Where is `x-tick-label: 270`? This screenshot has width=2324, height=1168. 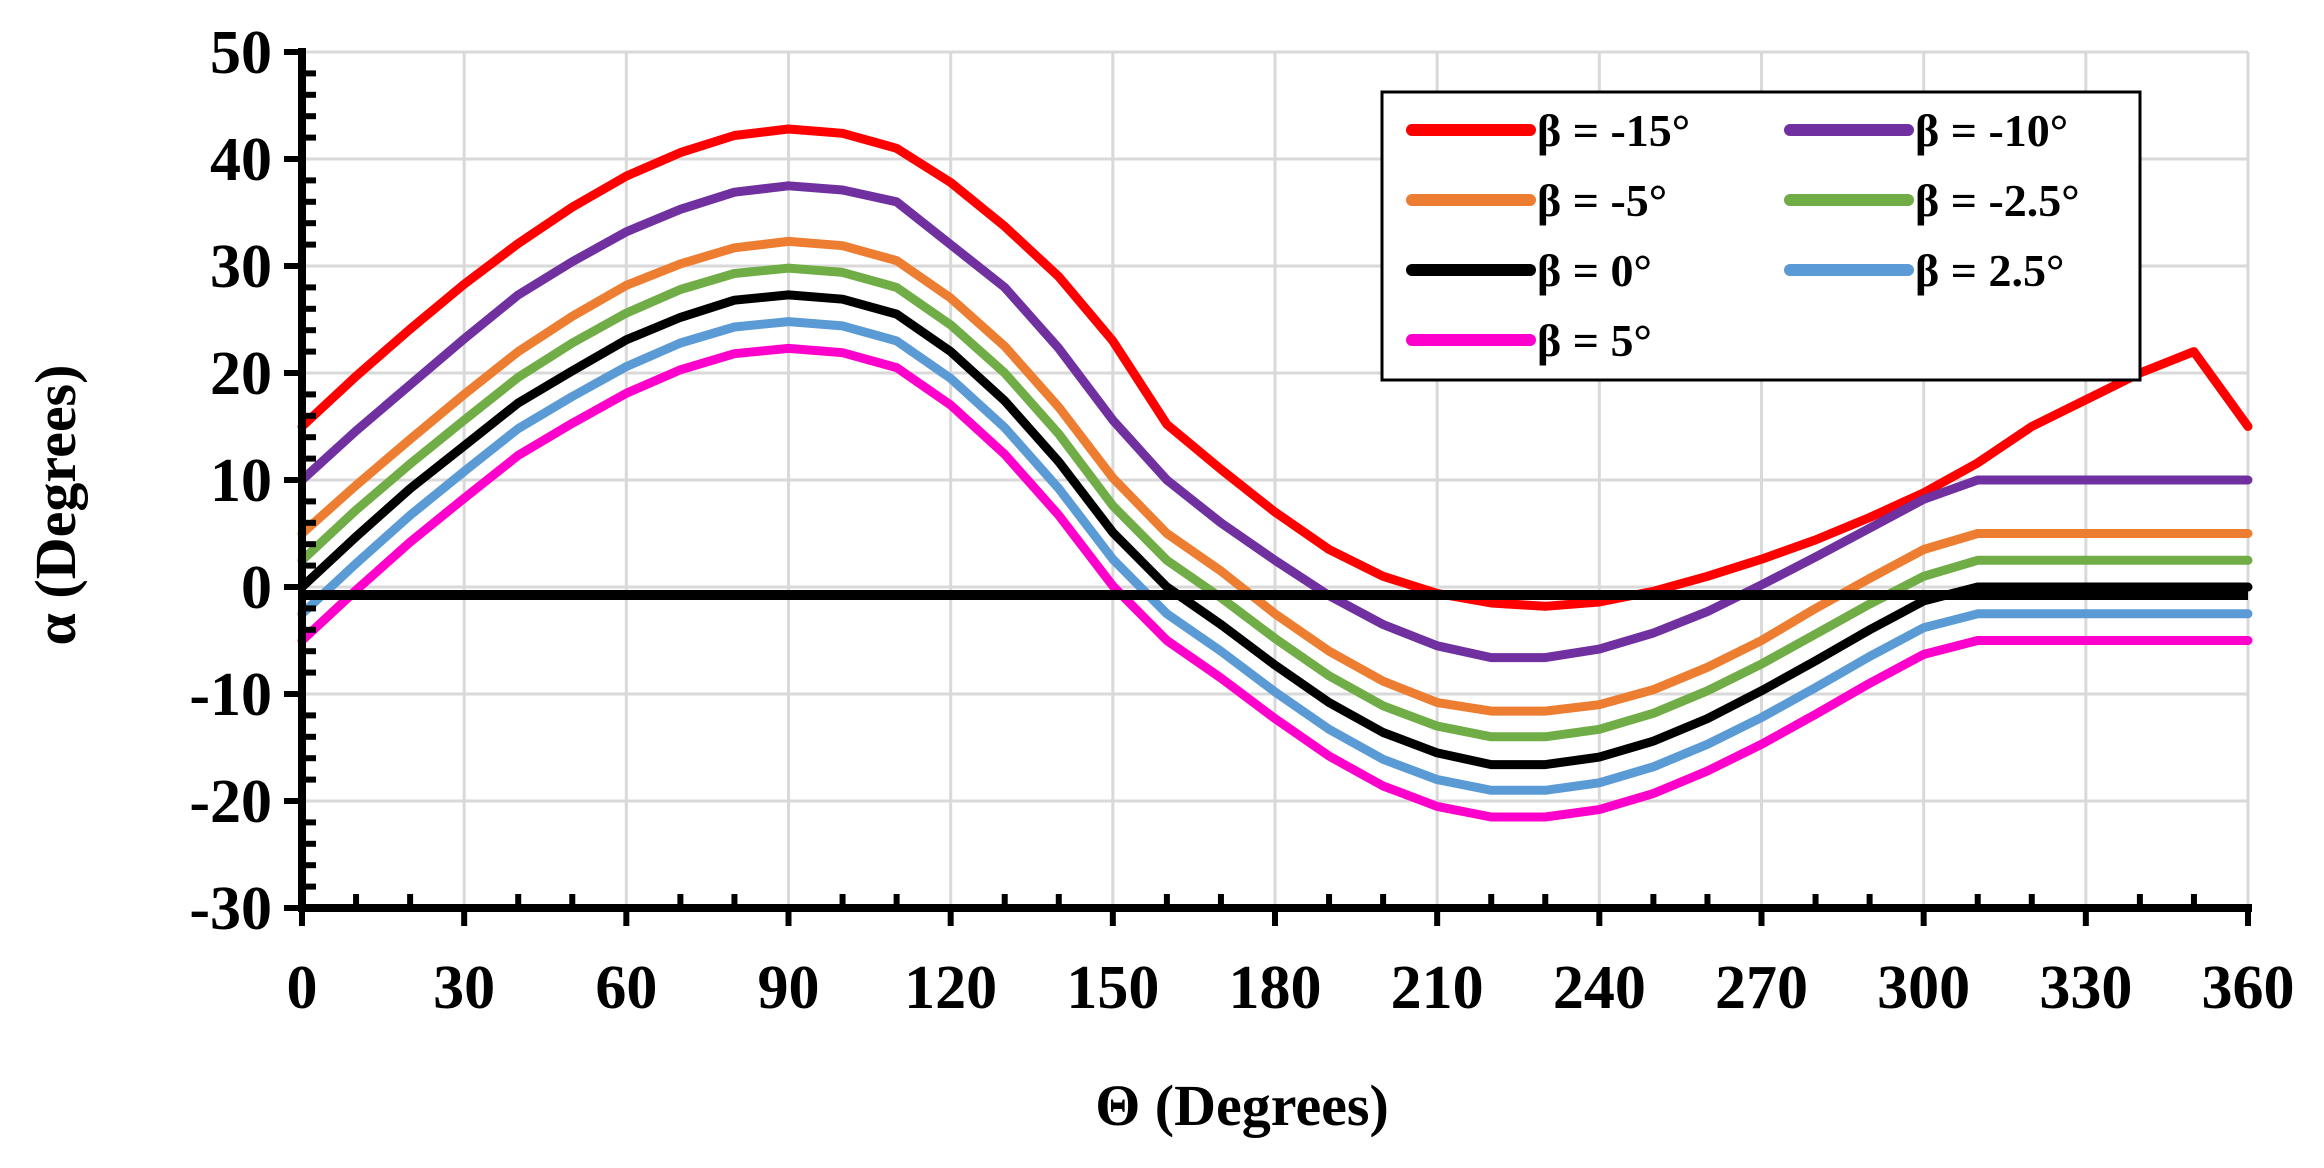 x-tick-label: 270 is located at coordinates (1761, 988).